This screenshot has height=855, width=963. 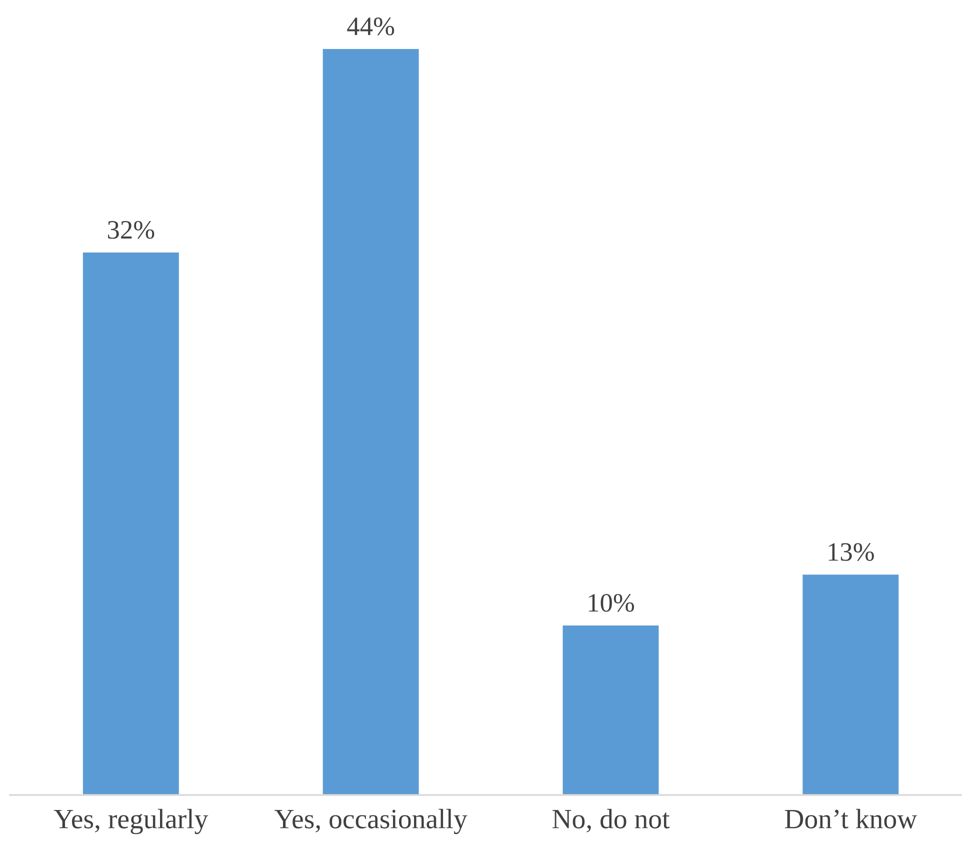 What do you see at coordinates (131, 229) in the screenshot?
I see `data-label: 32%` at bounding box center [131, 229].